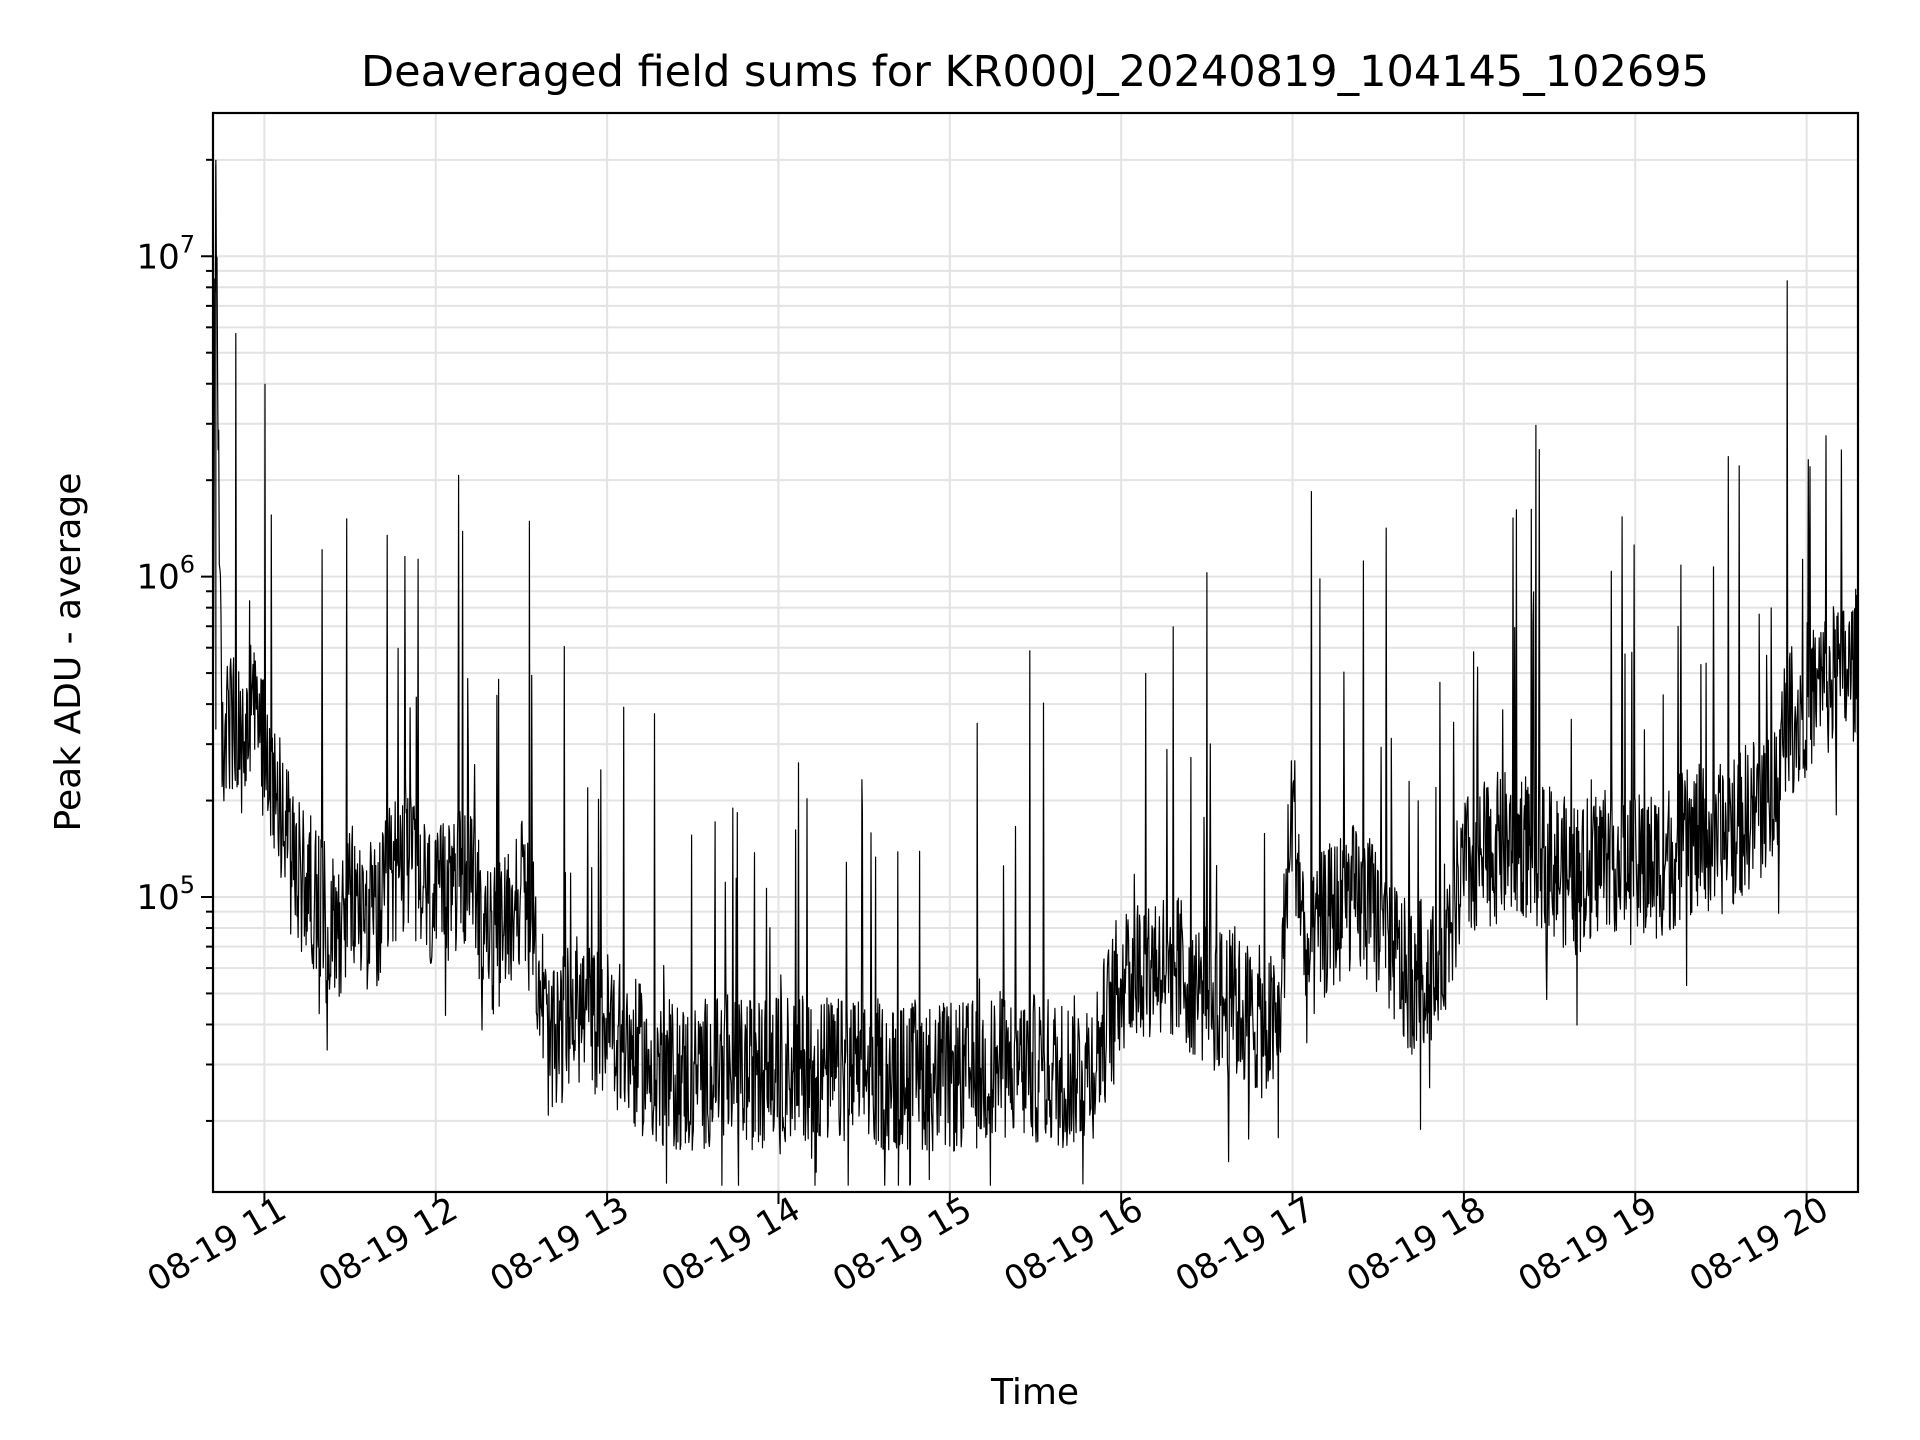  I want to click on y-tick-label: 10⁷, so click(165, 253).